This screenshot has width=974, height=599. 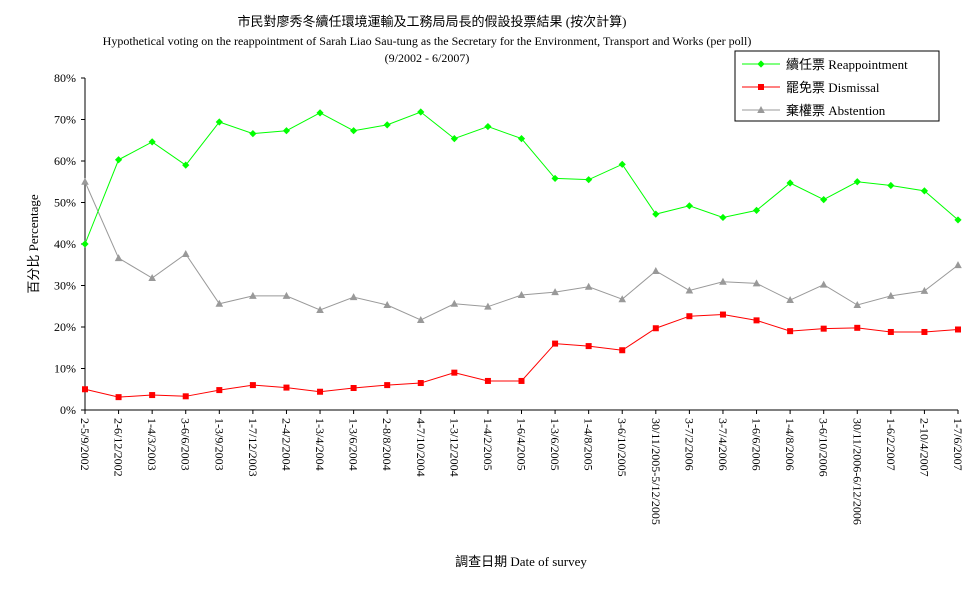 What do you see at coordinates (622, 447) in the screenshot?
I see `x-tick-label: 3-6/10/2005` at bounding box center [622, 447].